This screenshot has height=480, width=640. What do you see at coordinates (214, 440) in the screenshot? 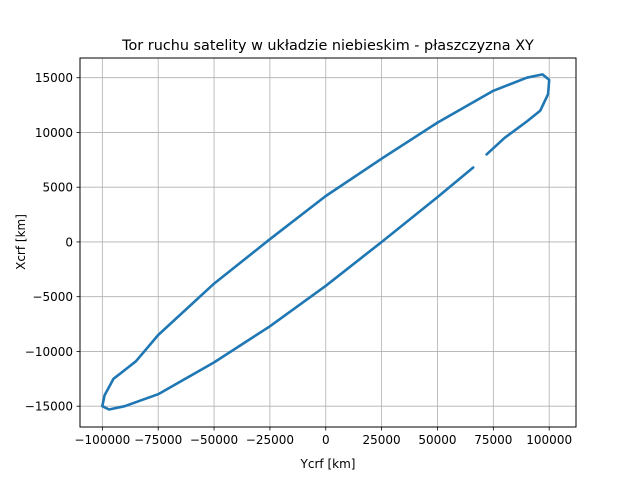
I see `x-tick-label: −50000` at bounding box center [214, 440].